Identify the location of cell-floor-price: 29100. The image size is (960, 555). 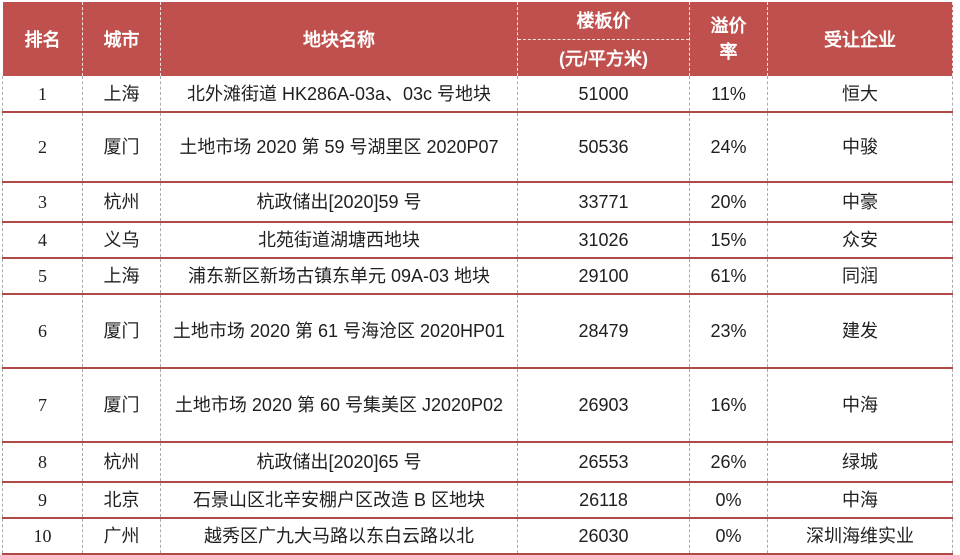
(603, 276).